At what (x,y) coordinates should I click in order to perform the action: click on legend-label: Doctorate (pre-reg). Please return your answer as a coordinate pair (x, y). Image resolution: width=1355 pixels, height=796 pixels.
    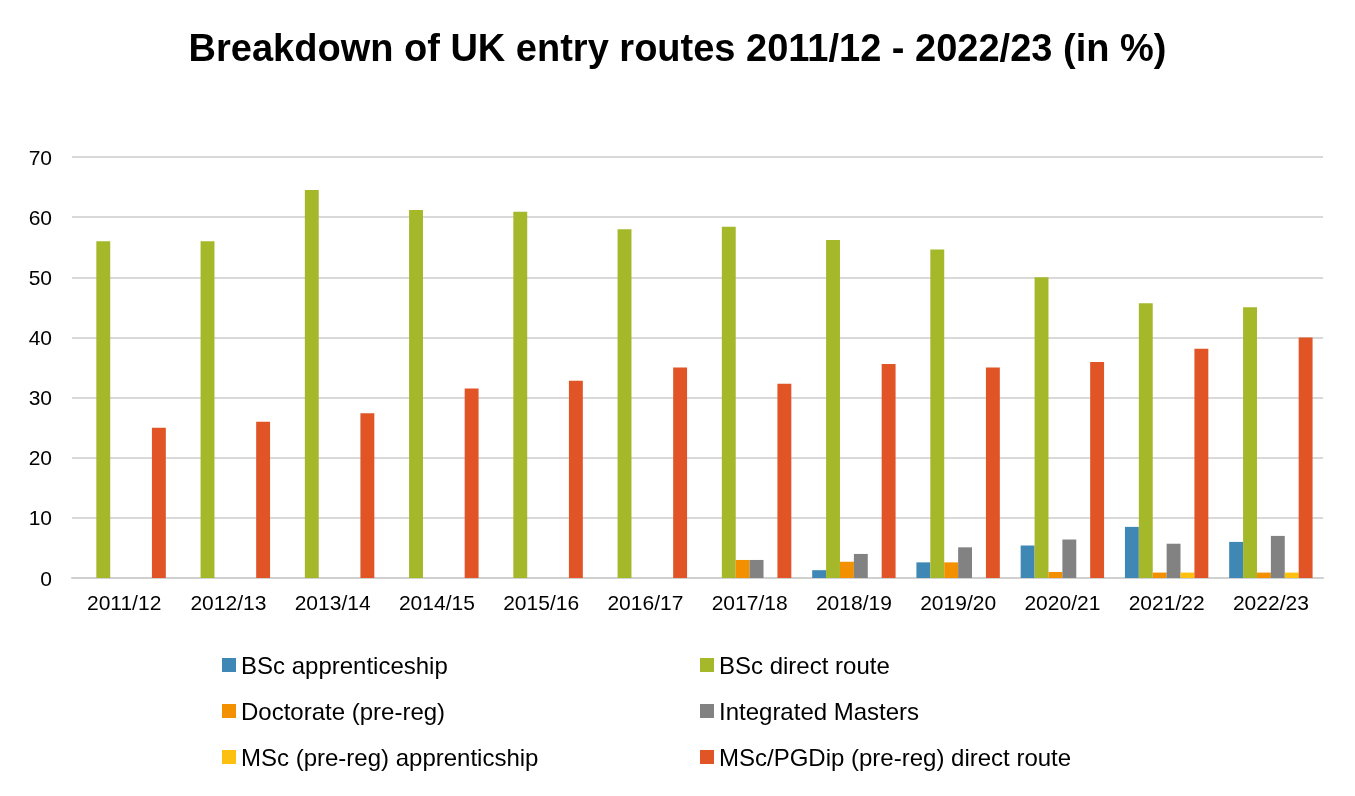
    Looking at the image, I should click on (343, 711).